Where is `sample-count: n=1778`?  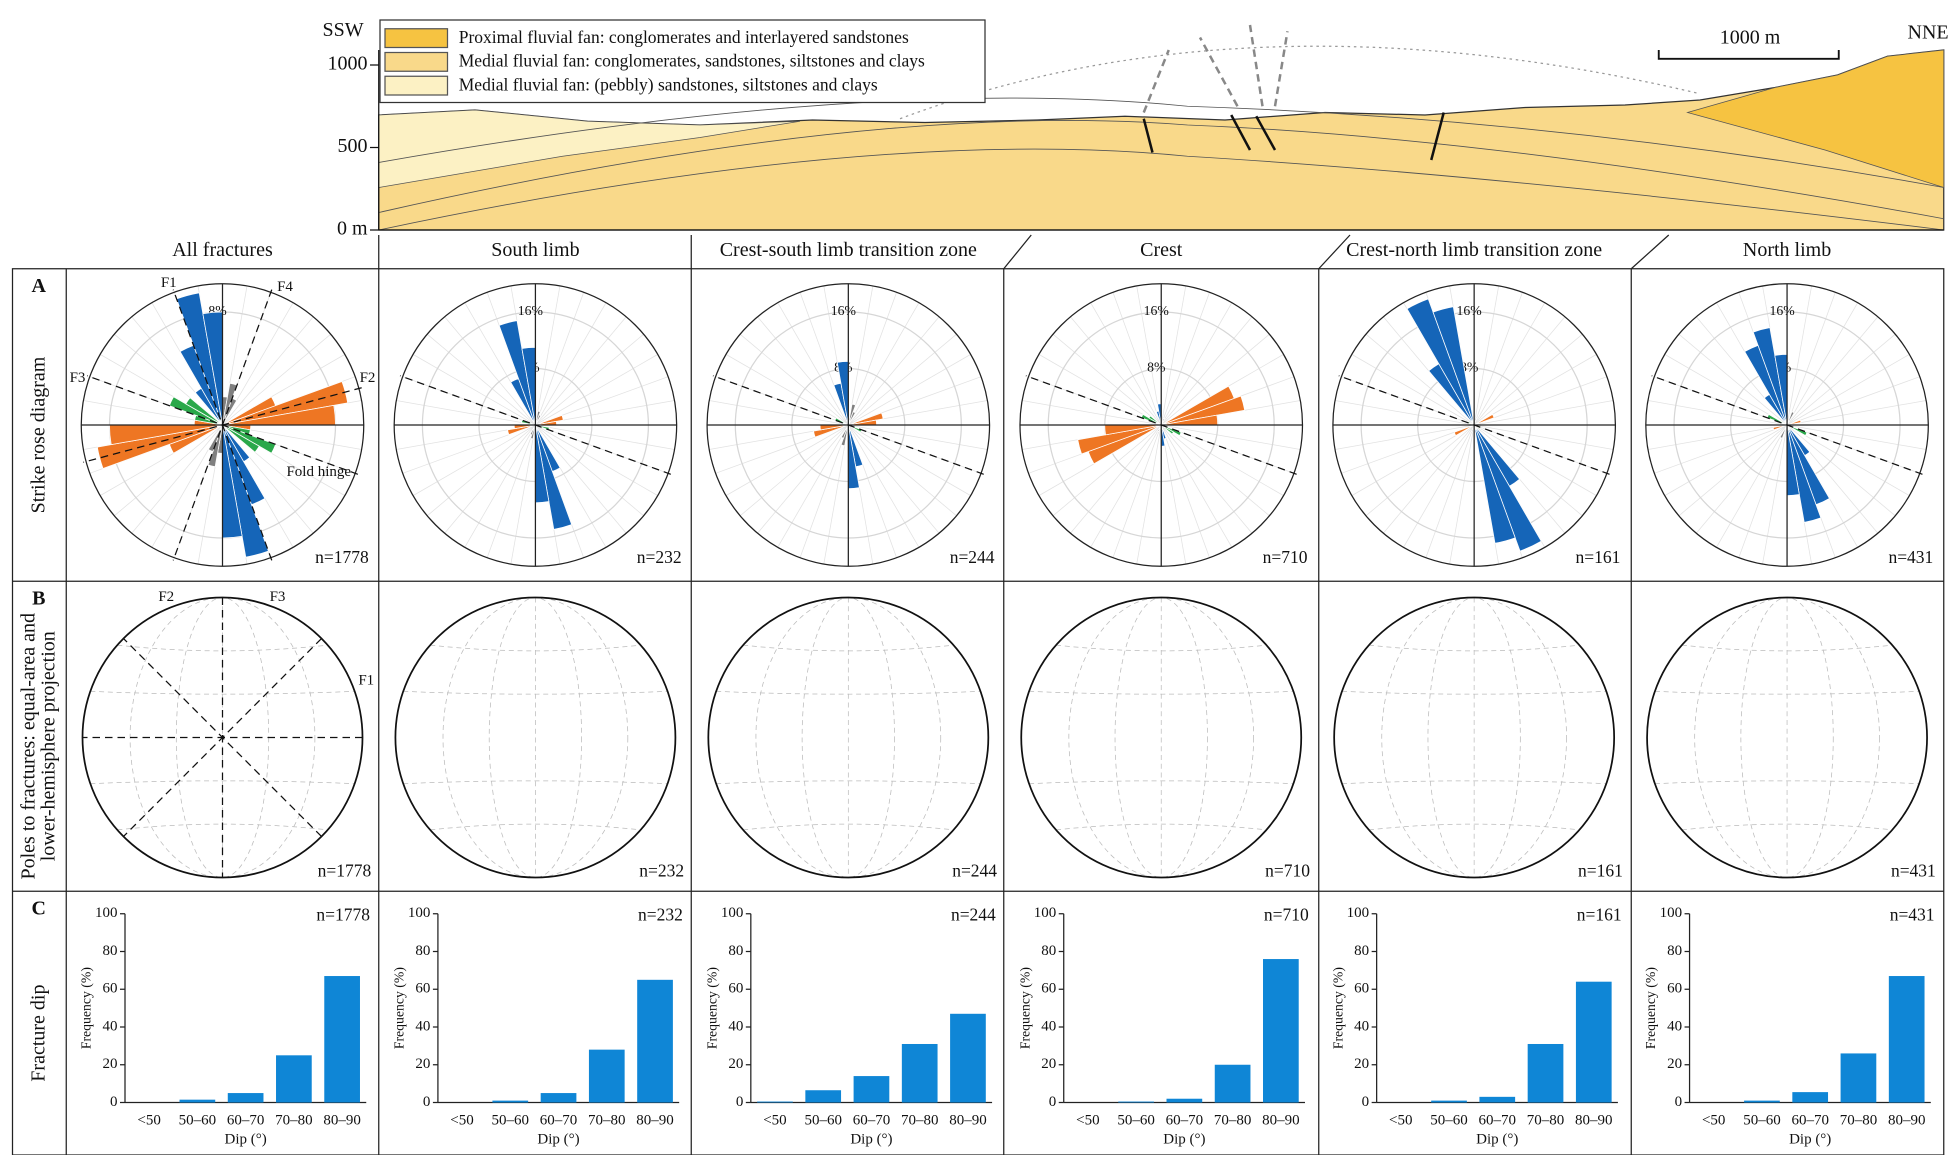
sample-count: n=1778 is located at coordinates (345, 871).